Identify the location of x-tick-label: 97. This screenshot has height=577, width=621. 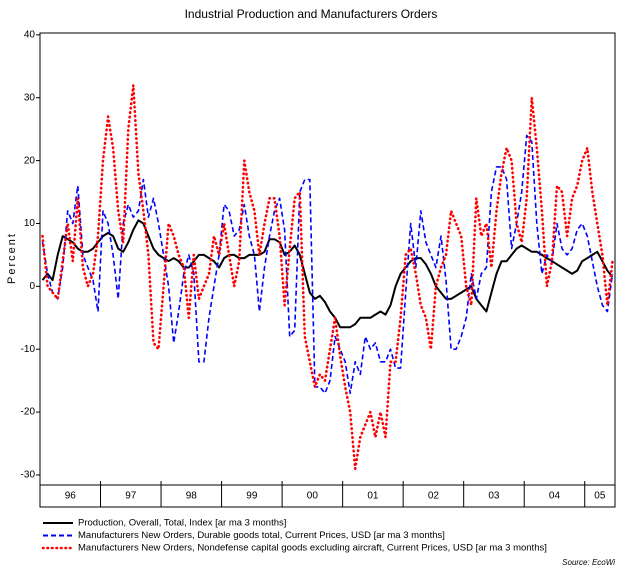
(131, 496).